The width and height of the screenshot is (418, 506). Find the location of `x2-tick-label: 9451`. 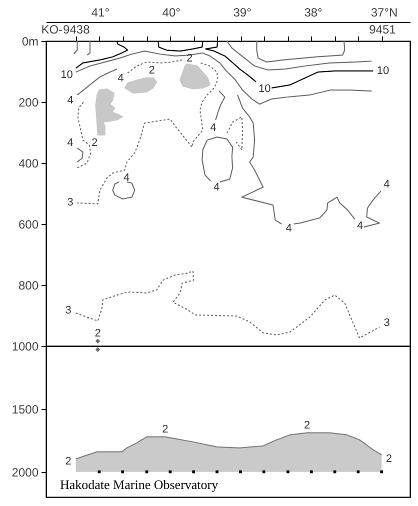

x2-tick-label: 9451 is located at coordinates (382, 29).